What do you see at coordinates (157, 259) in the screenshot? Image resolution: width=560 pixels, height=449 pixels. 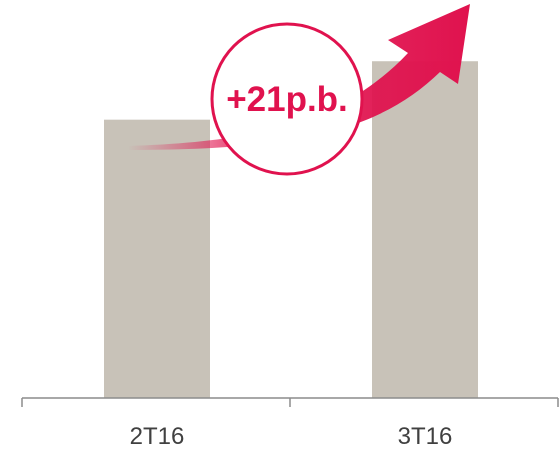 I see `bar-2t16` at bounding box center [157, 259].